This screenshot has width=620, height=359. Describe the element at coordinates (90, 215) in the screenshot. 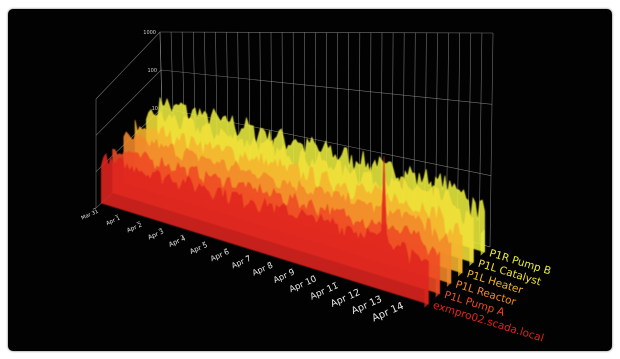

I see `x-tick-label: Mar 31` at that location.